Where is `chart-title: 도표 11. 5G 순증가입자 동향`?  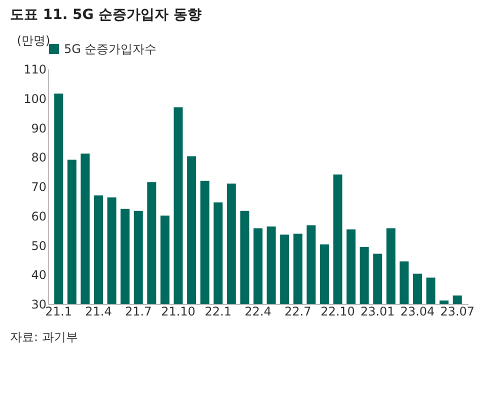 chart-title: 도표 11. 5G 순증가입자 동향 is located at coordinates (106, 15).